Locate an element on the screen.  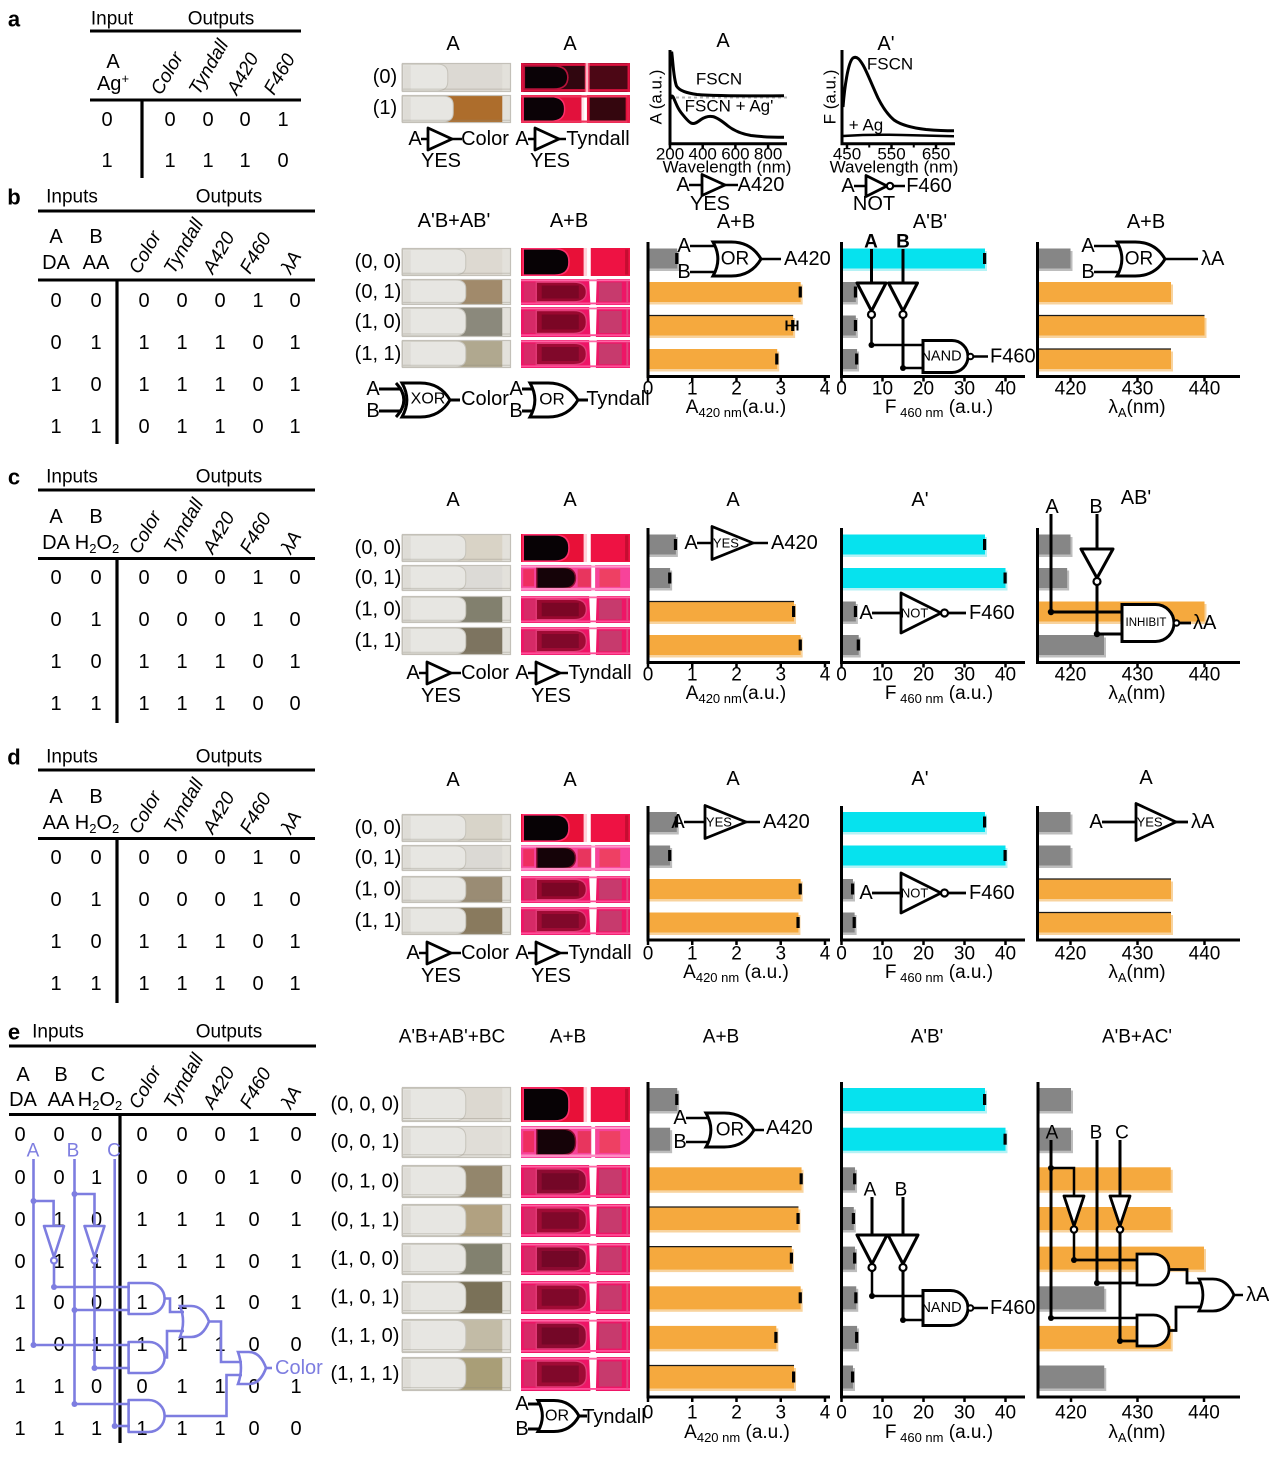
svg-text: 600 is located at coordinates (735, 154).